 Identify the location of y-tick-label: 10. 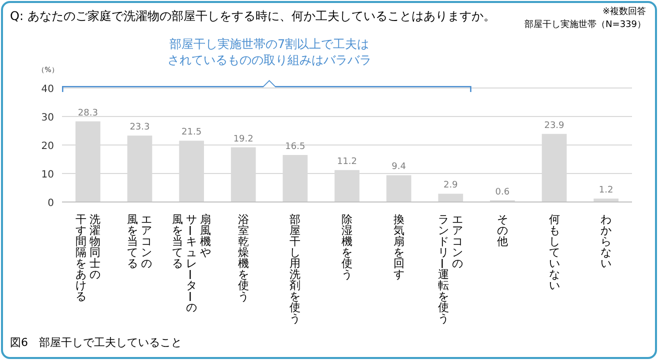
(47, 175).